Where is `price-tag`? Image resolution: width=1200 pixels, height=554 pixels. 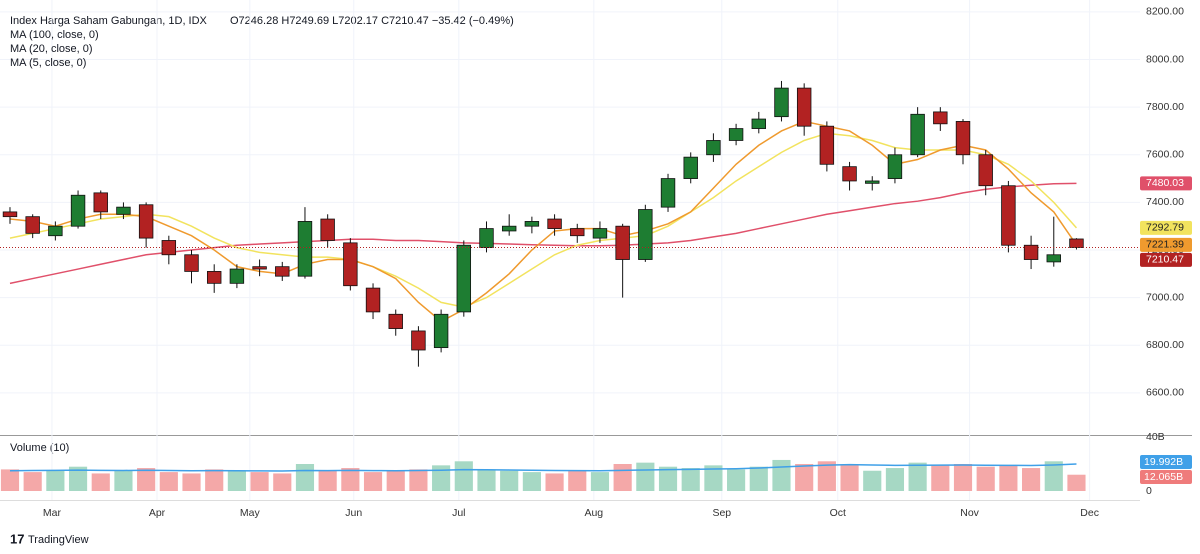
price-tag is located at coordinates (1166, 244).